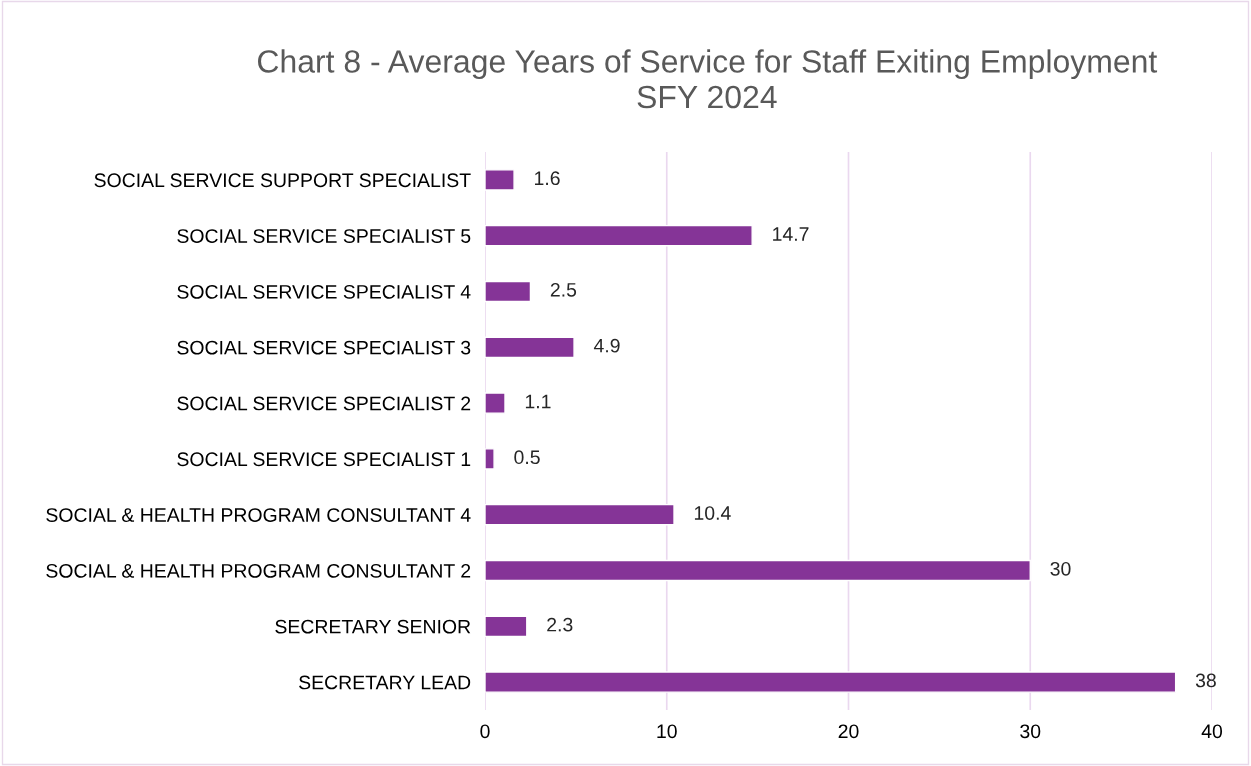 This screenshot has width=1251, height=766. I want to click on y-tick-label: SOCIAL & HEALTH PROGRAM CONSULTANT 4, so click(258, 515).